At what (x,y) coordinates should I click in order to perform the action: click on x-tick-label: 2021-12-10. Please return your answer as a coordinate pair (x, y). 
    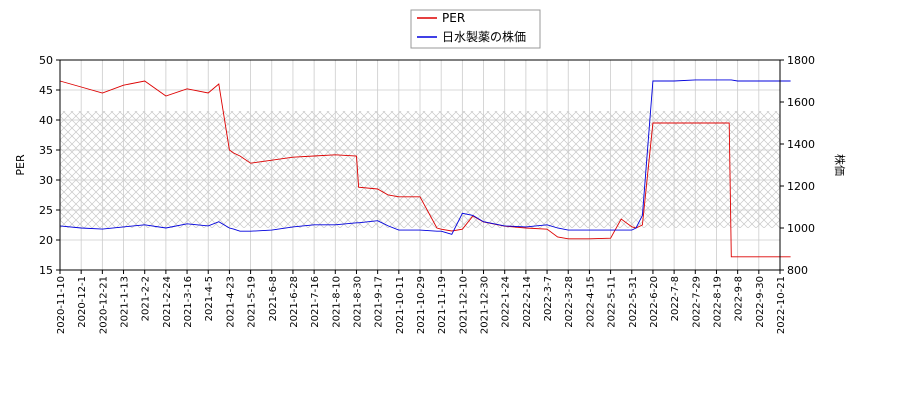
    Looking at the image, I should click on (463, 305).